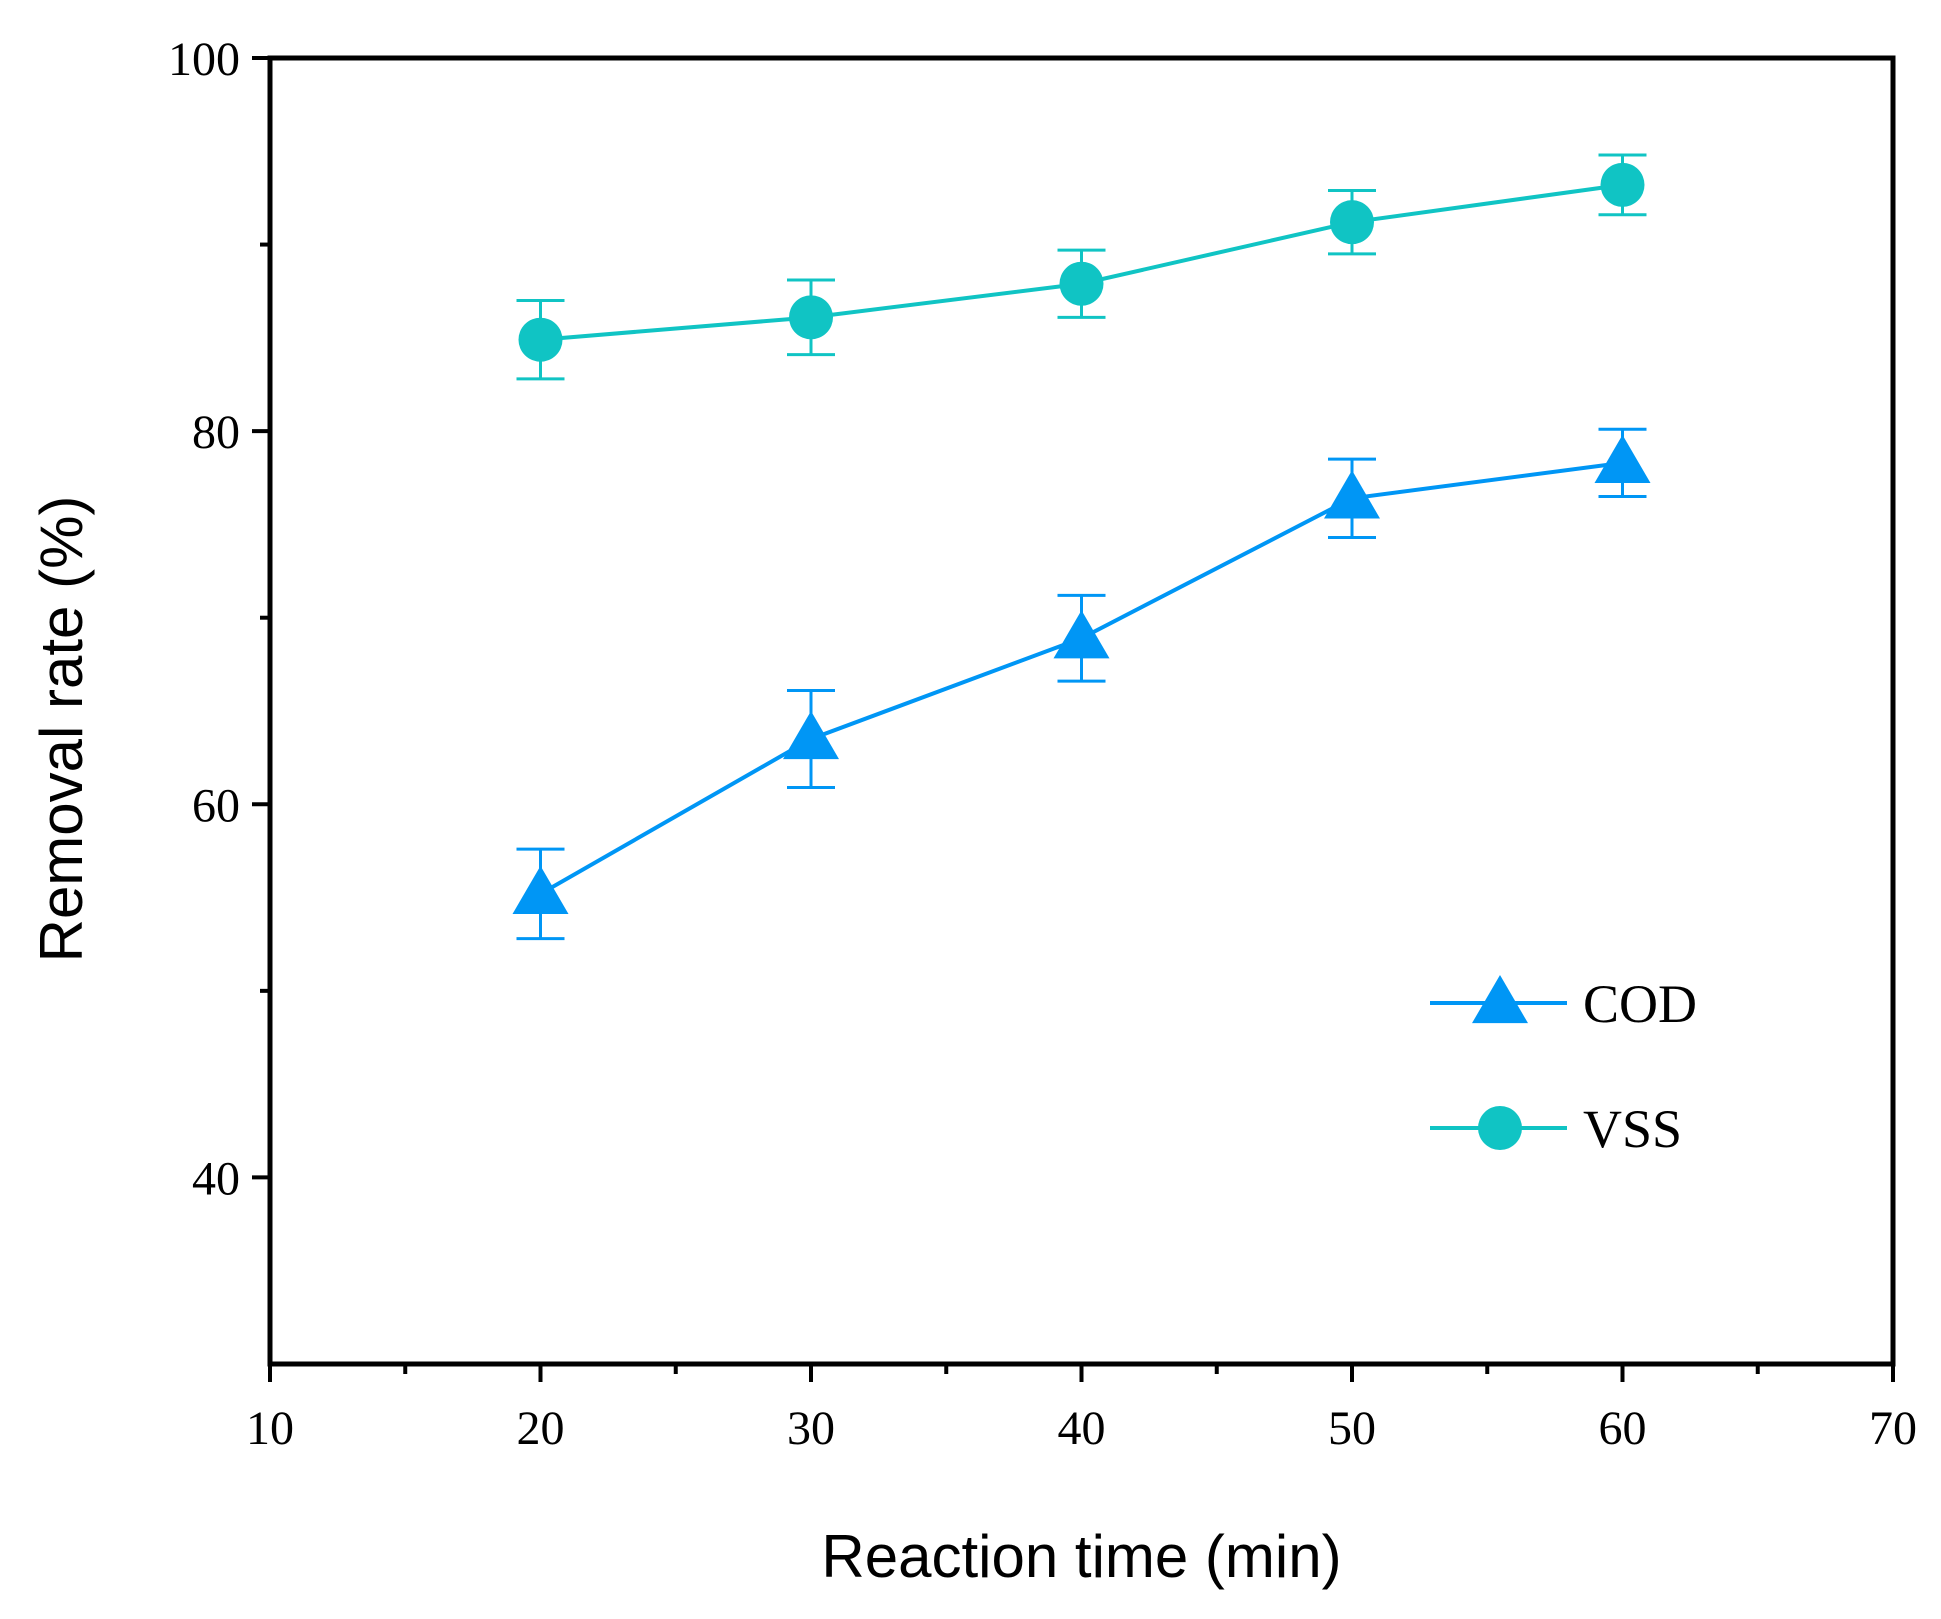 The width and height of the screenshot is (1941, 1619). Describe the element at coordinates (1352, 1428) in the screenshot. I see `x-tick-label-50: 50` at that location.